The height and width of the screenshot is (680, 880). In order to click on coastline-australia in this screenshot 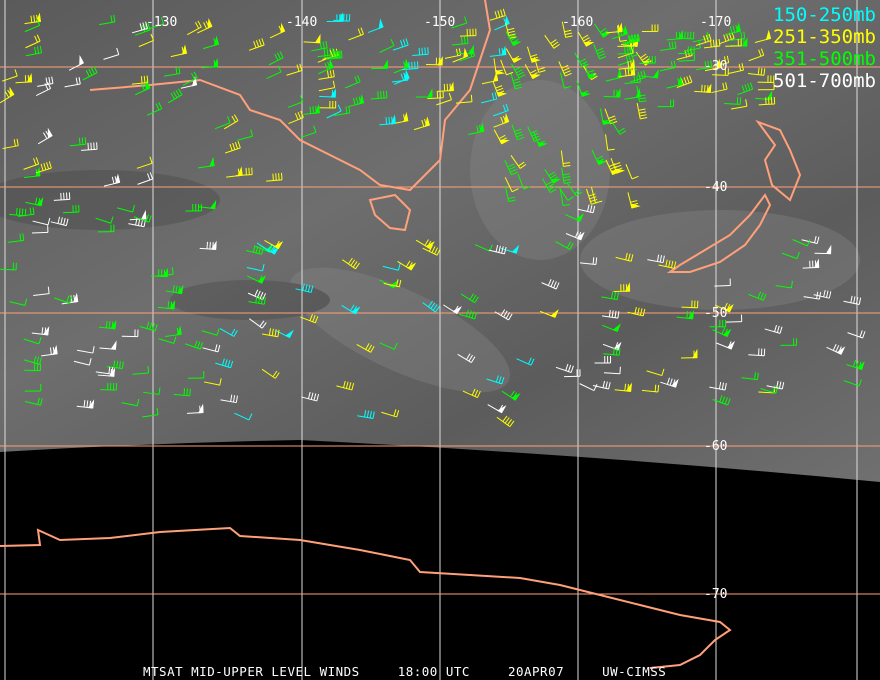, I will do `click(290, 96)`.